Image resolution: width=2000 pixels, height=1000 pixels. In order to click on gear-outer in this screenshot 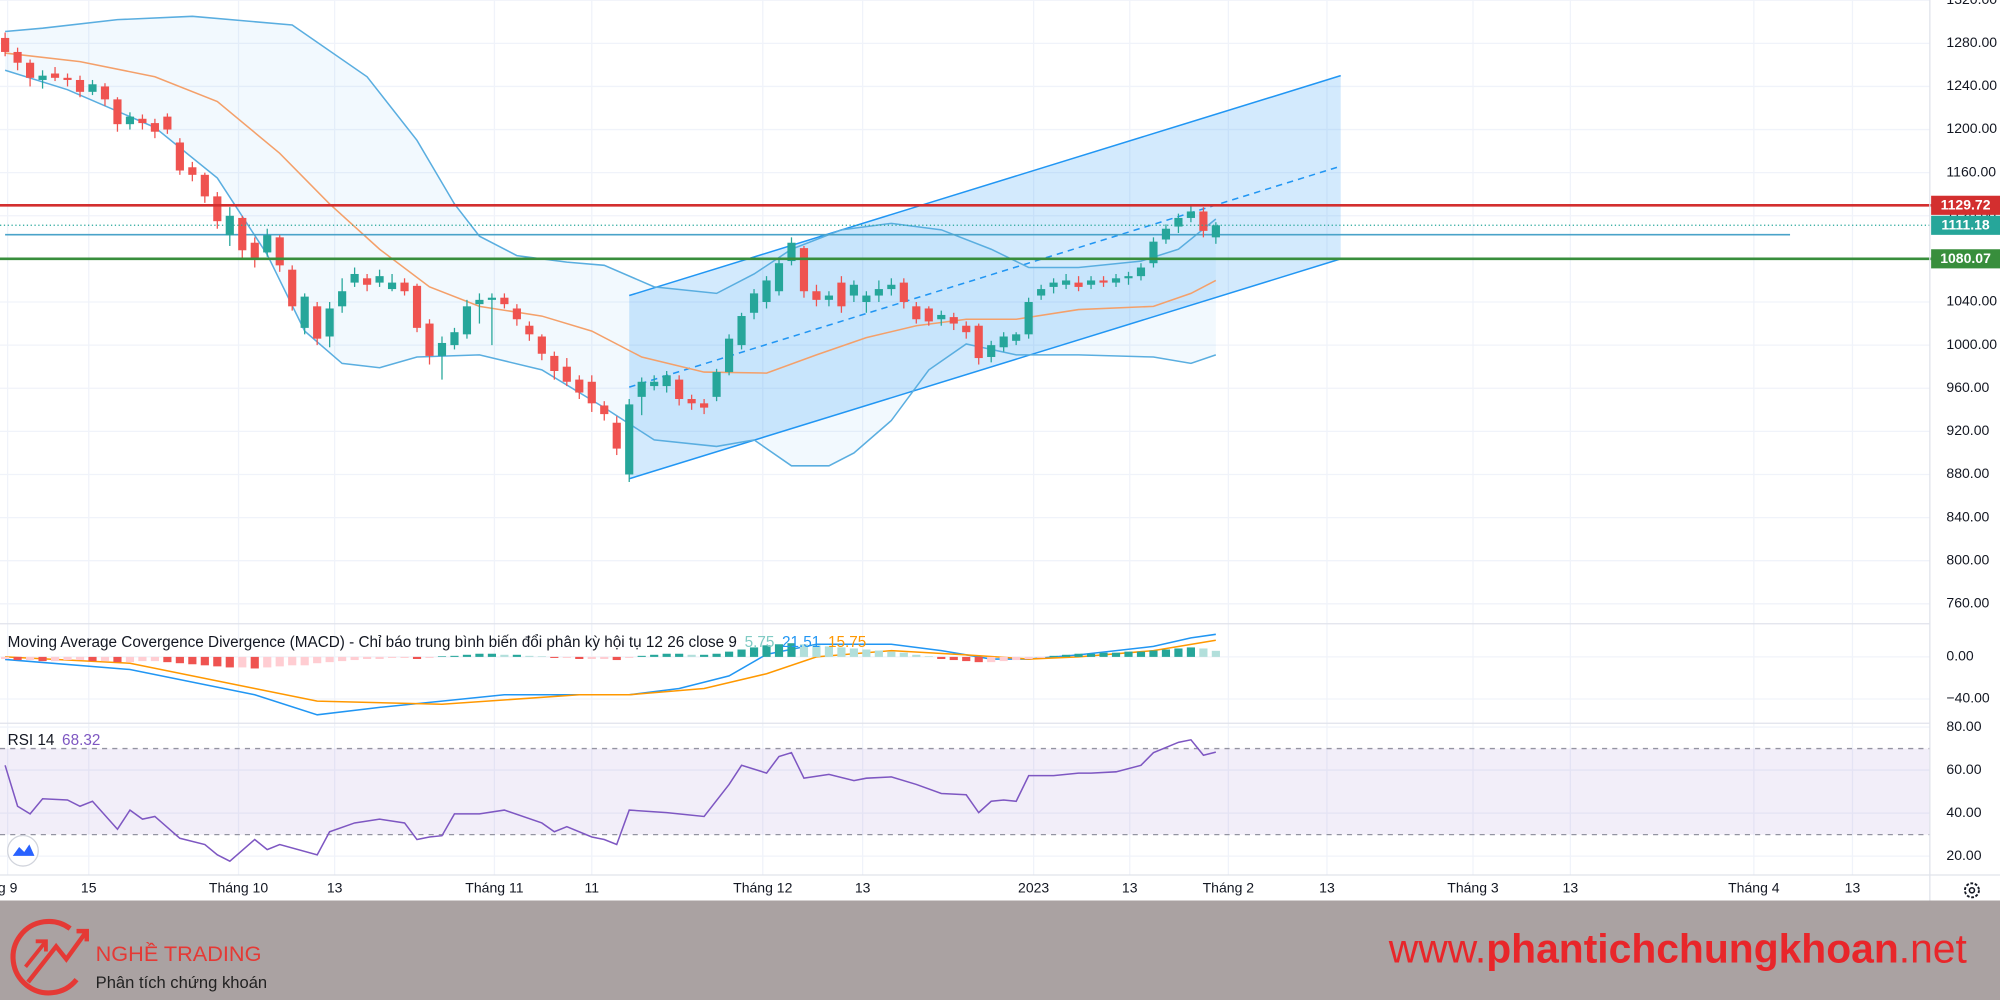, I will do `click(1971, 890)`.